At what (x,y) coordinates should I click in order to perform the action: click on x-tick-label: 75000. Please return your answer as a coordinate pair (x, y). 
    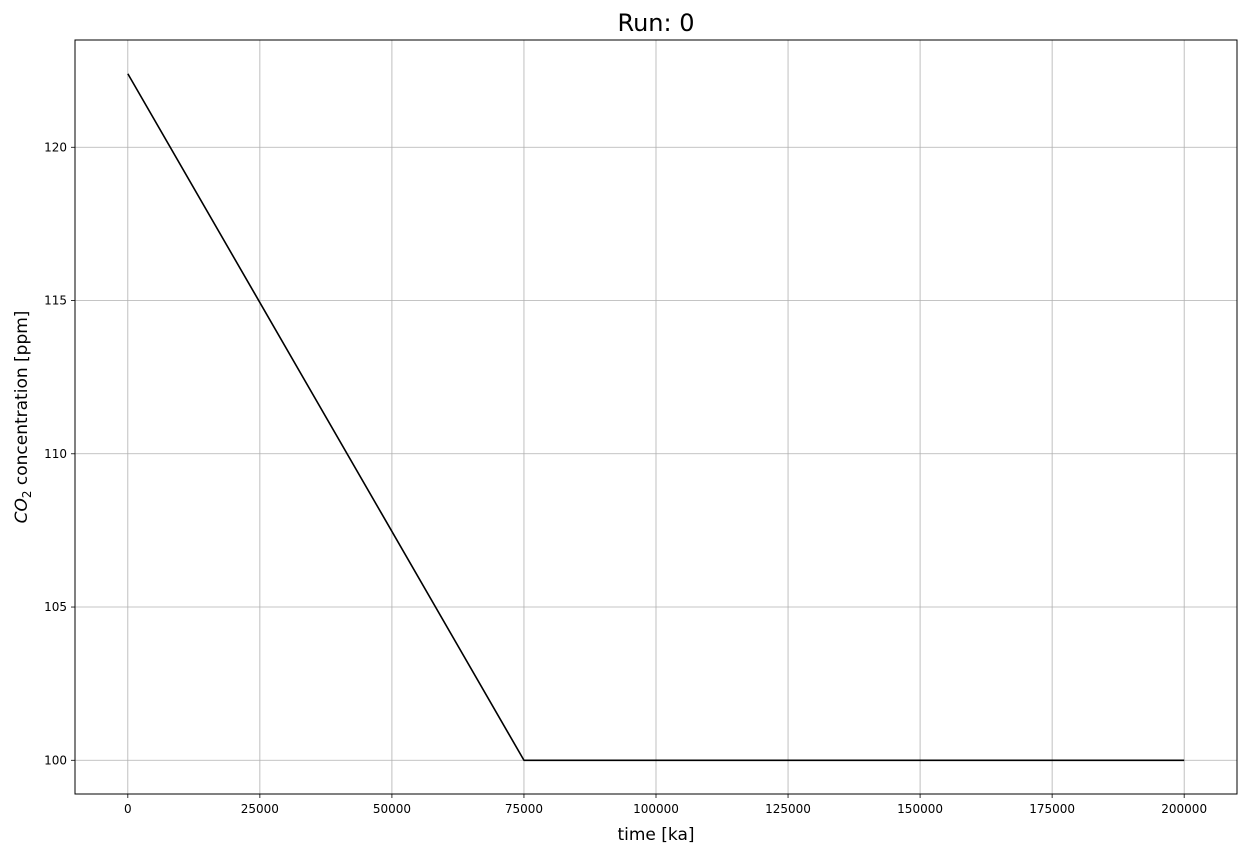
    Looking at the image, I should click on (524, 809).